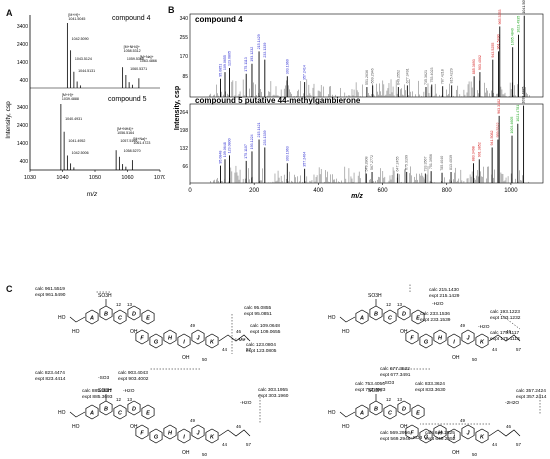 Image resolution: width=550 pixels, height=459 pixels. Describe the element at coordinates (265, 332) in the screenshot. I see `annotation: expt 109.0655` at that location.